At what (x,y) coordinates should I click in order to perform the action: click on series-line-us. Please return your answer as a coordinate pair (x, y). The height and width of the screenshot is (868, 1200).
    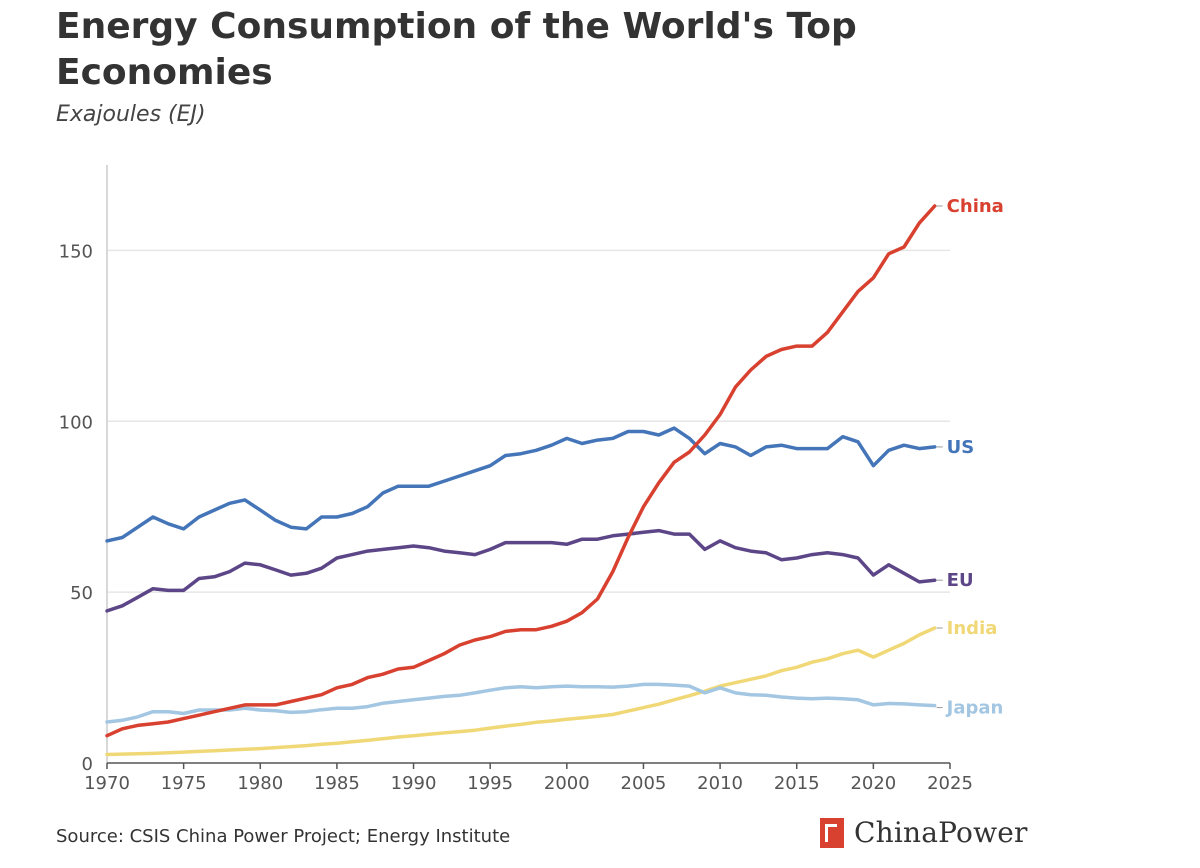
    Looking at the image, I should click on (521, 484).